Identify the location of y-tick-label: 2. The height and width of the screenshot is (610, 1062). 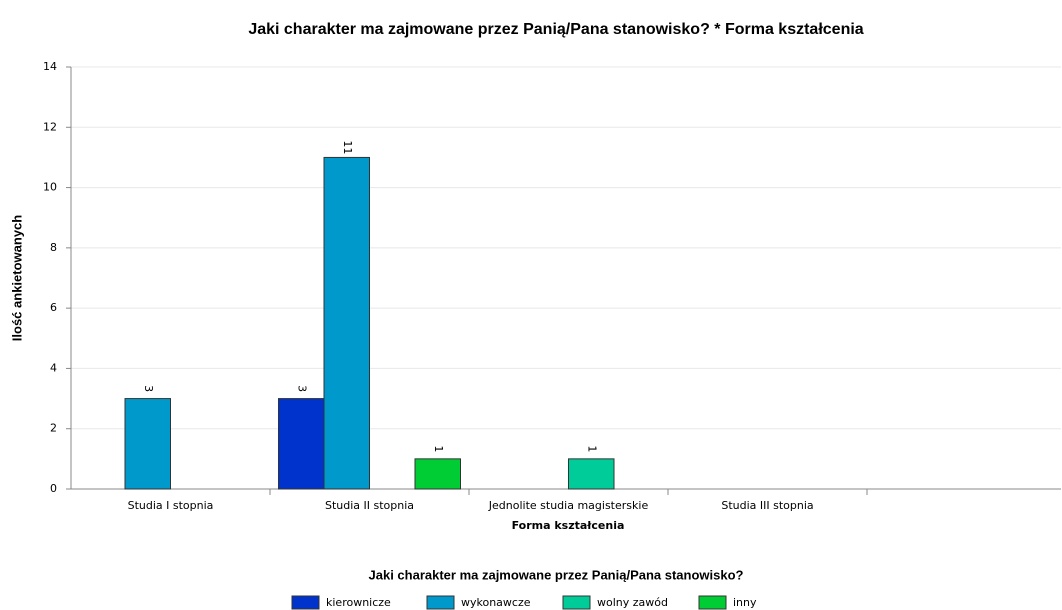
(53, 428).